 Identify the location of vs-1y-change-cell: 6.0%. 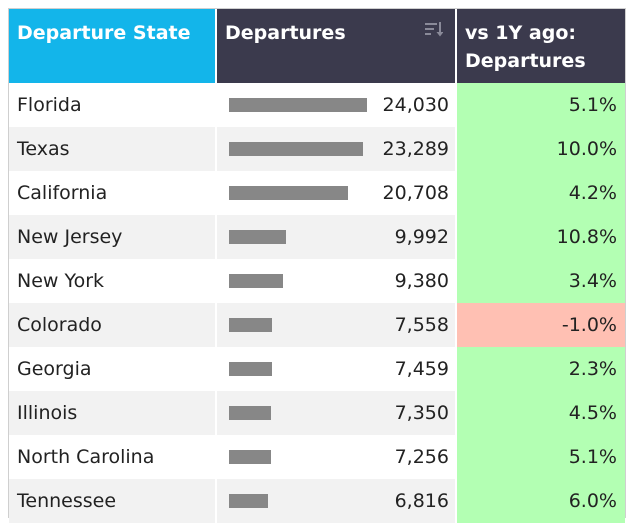
(541, 501).